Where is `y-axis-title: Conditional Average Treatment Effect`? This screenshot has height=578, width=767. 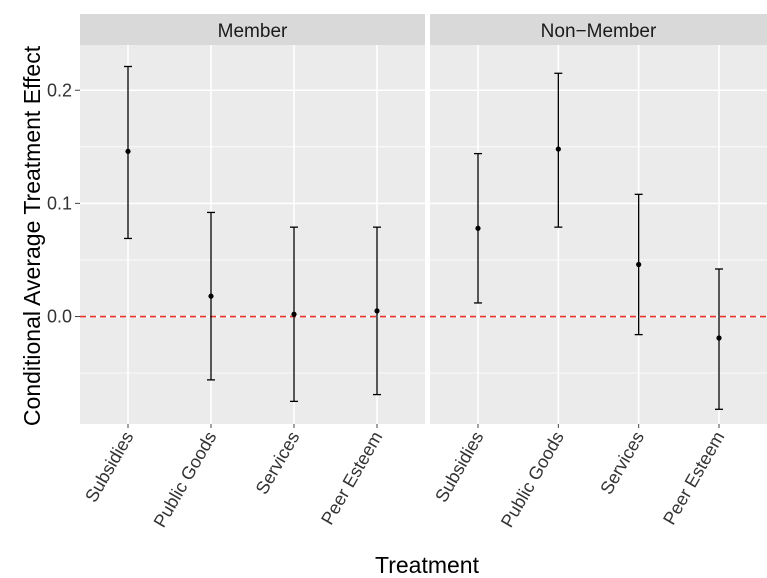 y-axis-title: Conditional Average Treatment Effect is located at coordinates (32, 235).